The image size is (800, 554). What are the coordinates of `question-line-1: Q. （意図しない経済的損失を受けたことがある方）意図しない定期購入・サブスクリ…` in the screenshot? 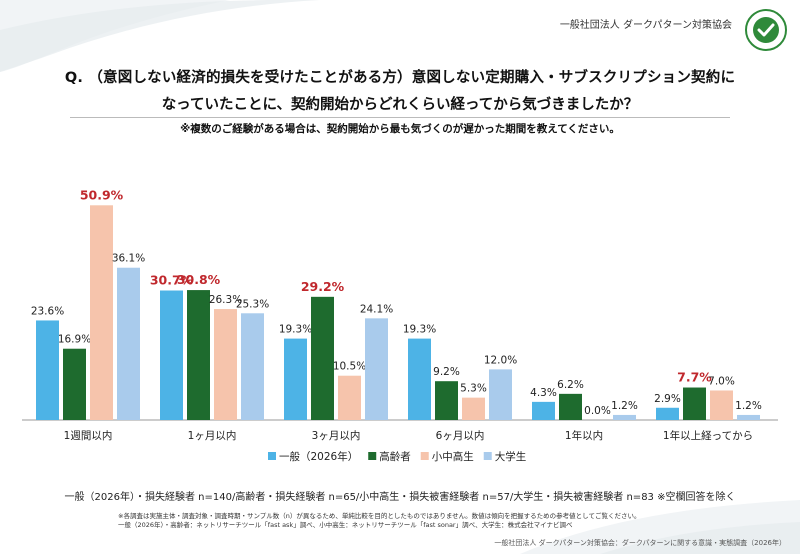 It's located at (400, 78).